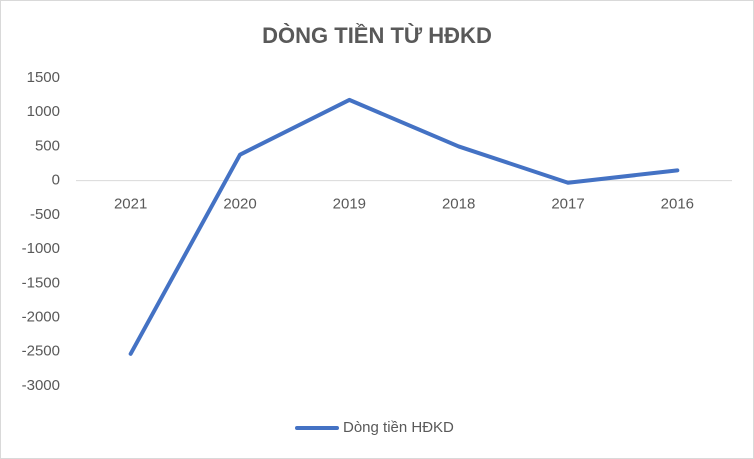  What do you see at coordinates (377, 35) in the screenshot?
I see `chart-title: DÒNG TIỀN TỪ HĐKD` at bounding box center [377, 35].